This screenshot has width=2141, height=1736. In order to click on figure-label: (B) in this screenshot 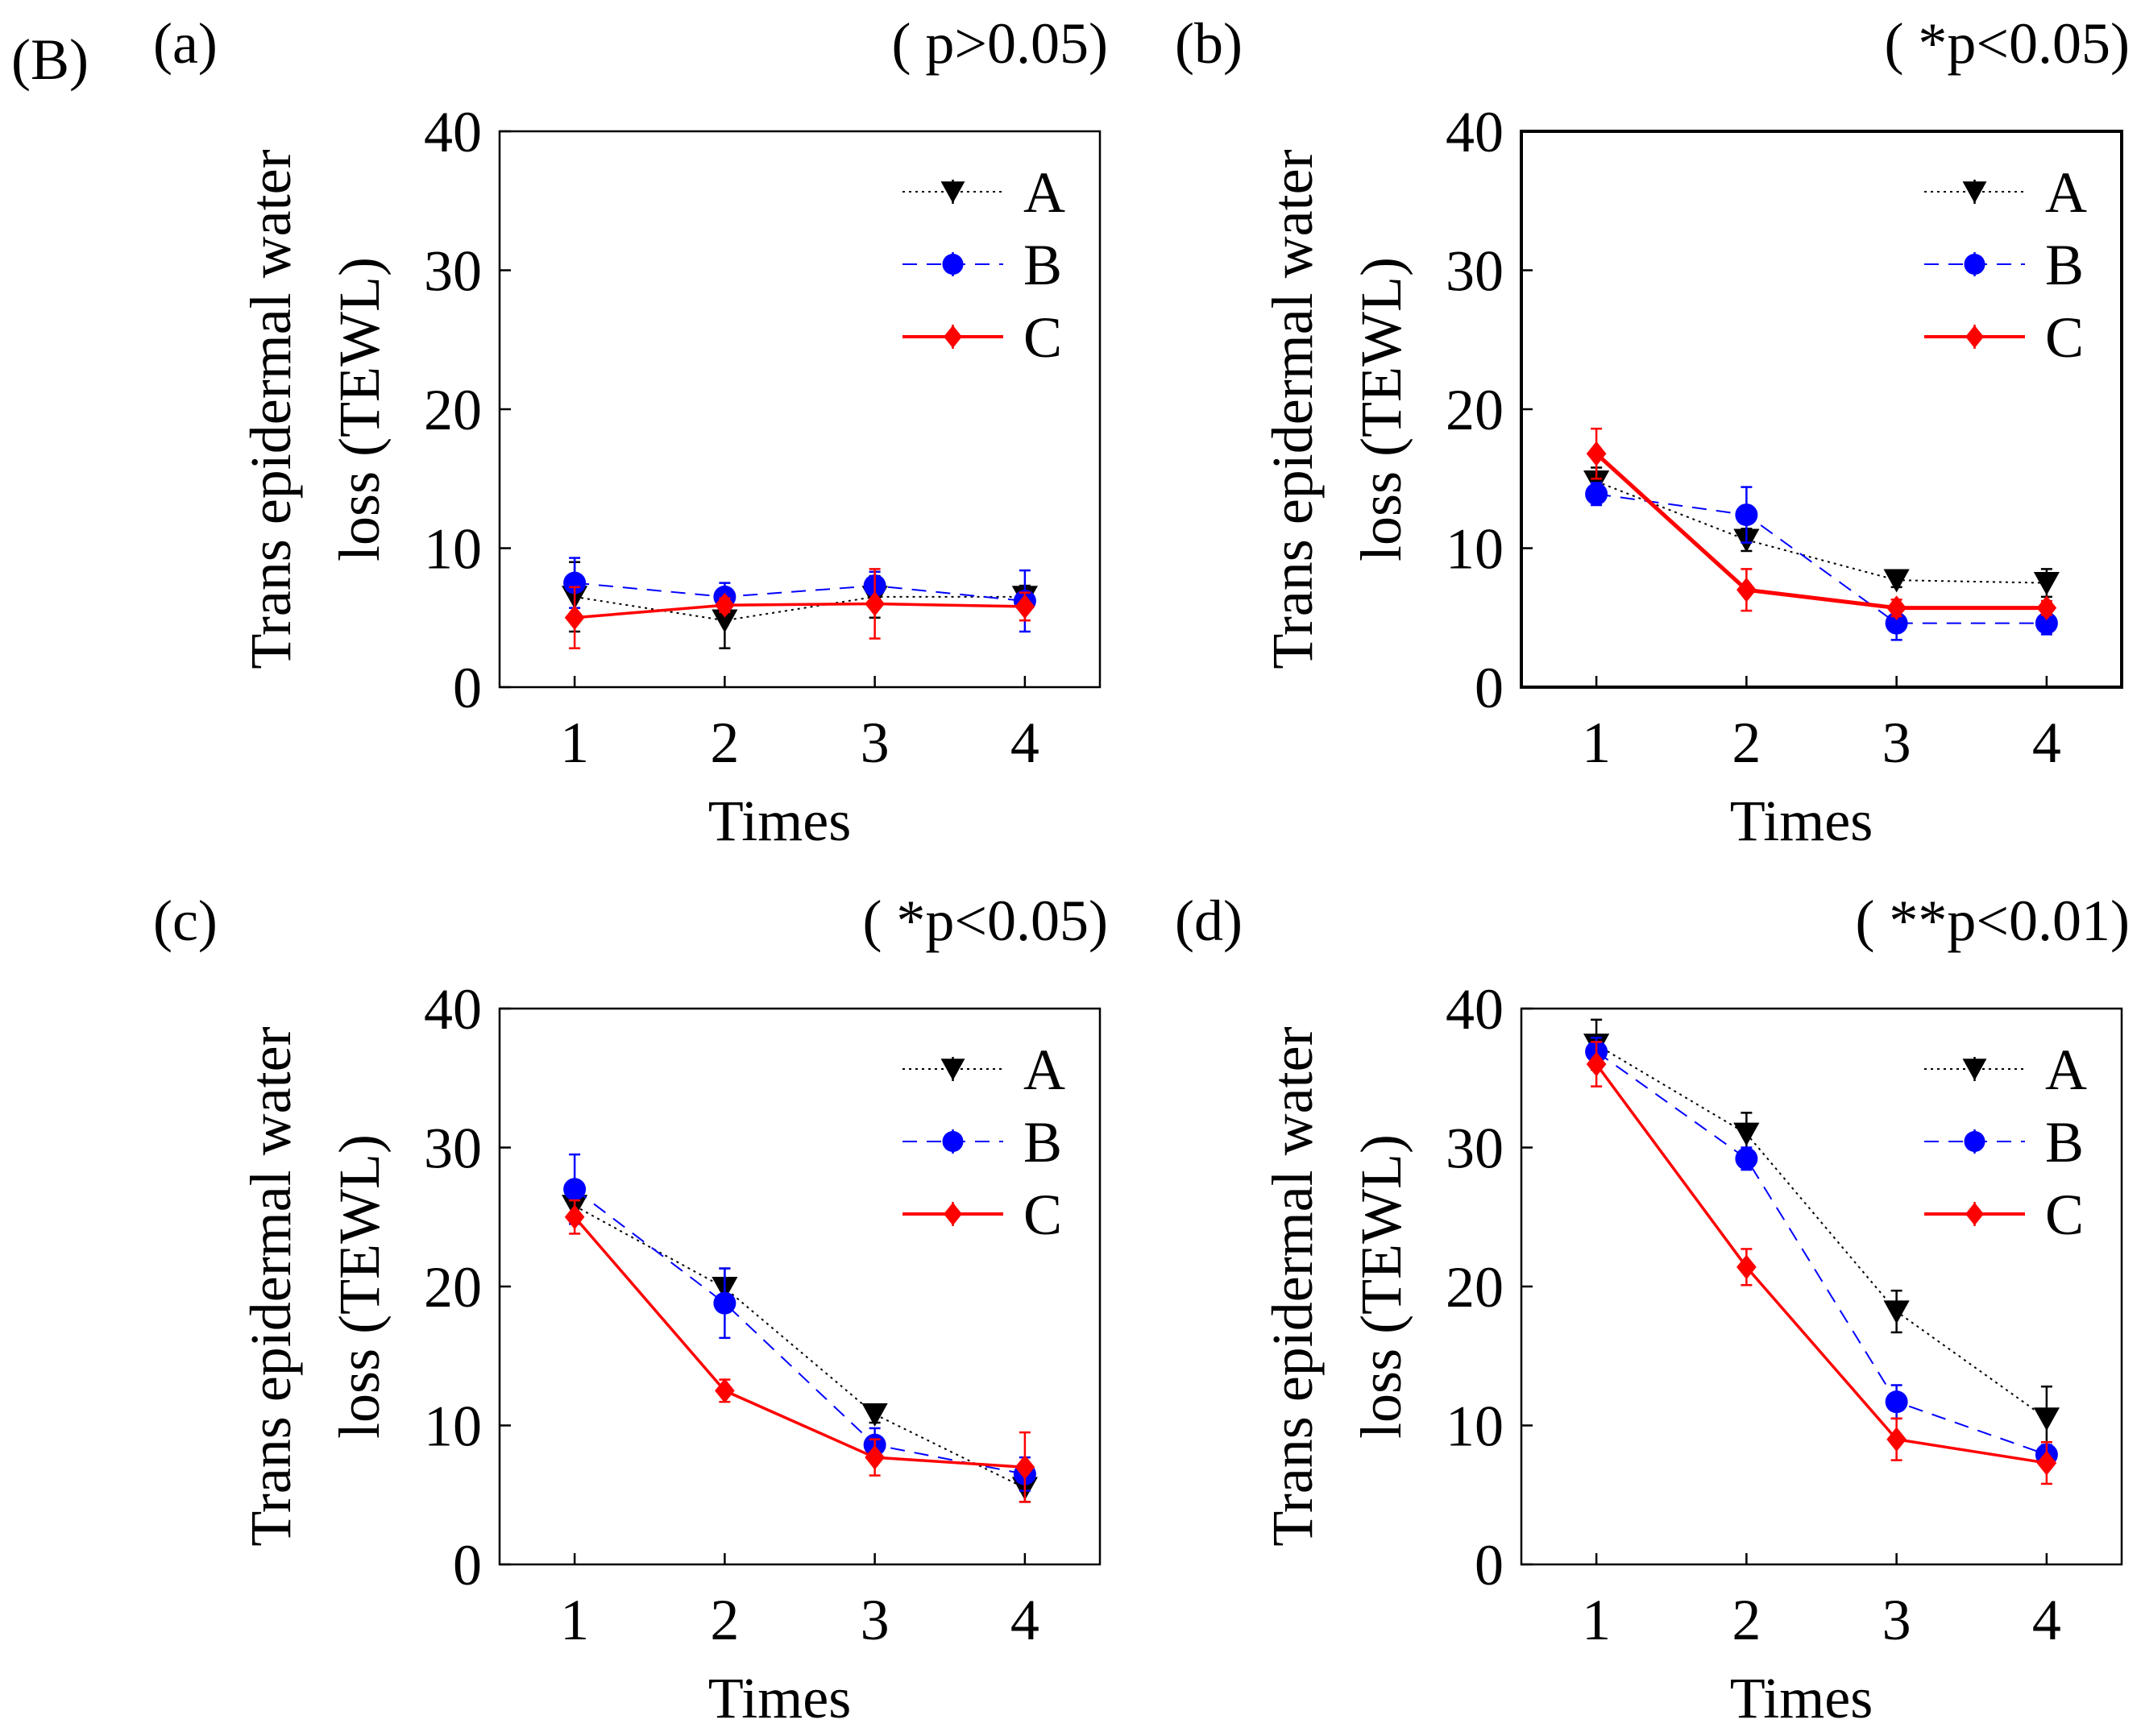, I will do `click(50, 59)`.